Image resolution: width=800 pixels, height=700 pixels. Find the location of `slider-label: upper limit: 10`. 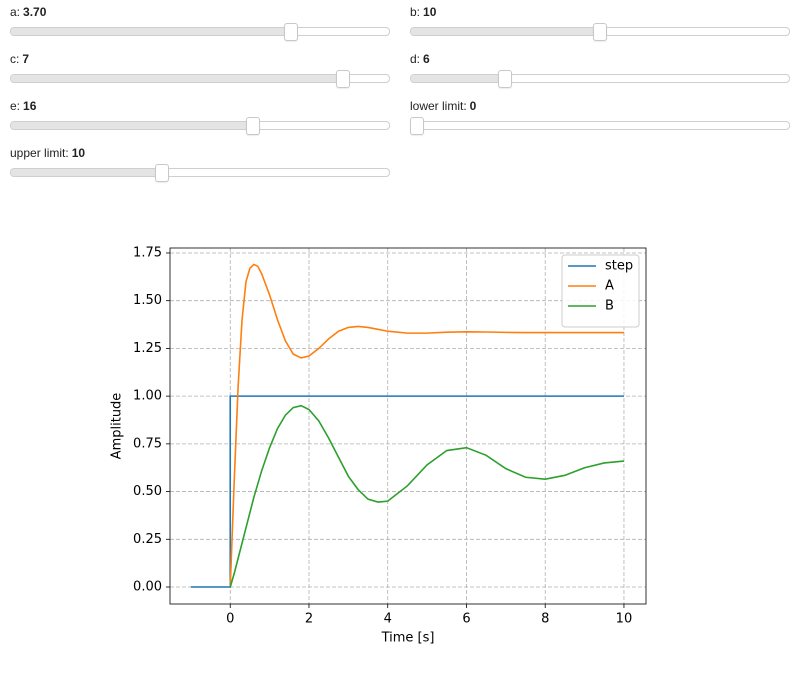

slider-label: upper limit: 10 is located at coordinates (47, 153).